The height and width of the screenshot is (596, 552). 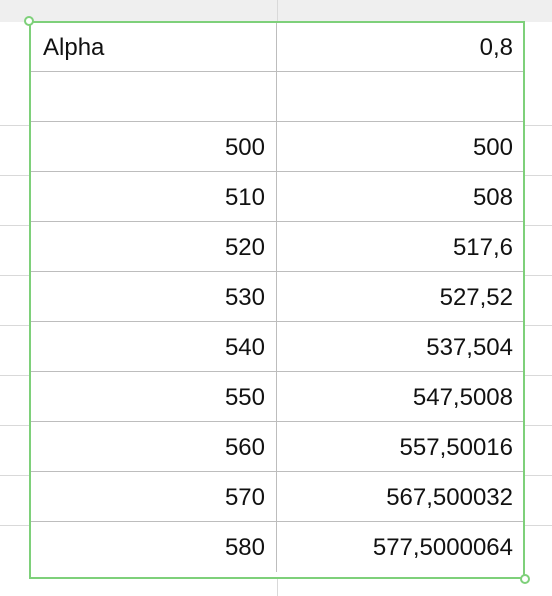 What do you see at coordinates (153, 397) in the screenshot?
I see `table-cell-x: 550` at bounding box center [153, 397].